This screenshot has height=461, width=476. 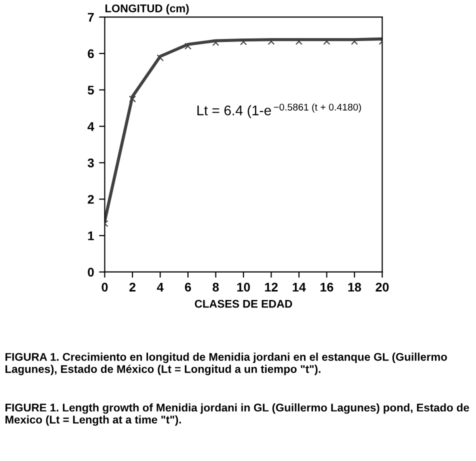 What do you see at coordinates (91, 272) in the screenshot?
I see `y-tick-label: 0` at bounding box center [91, 272].